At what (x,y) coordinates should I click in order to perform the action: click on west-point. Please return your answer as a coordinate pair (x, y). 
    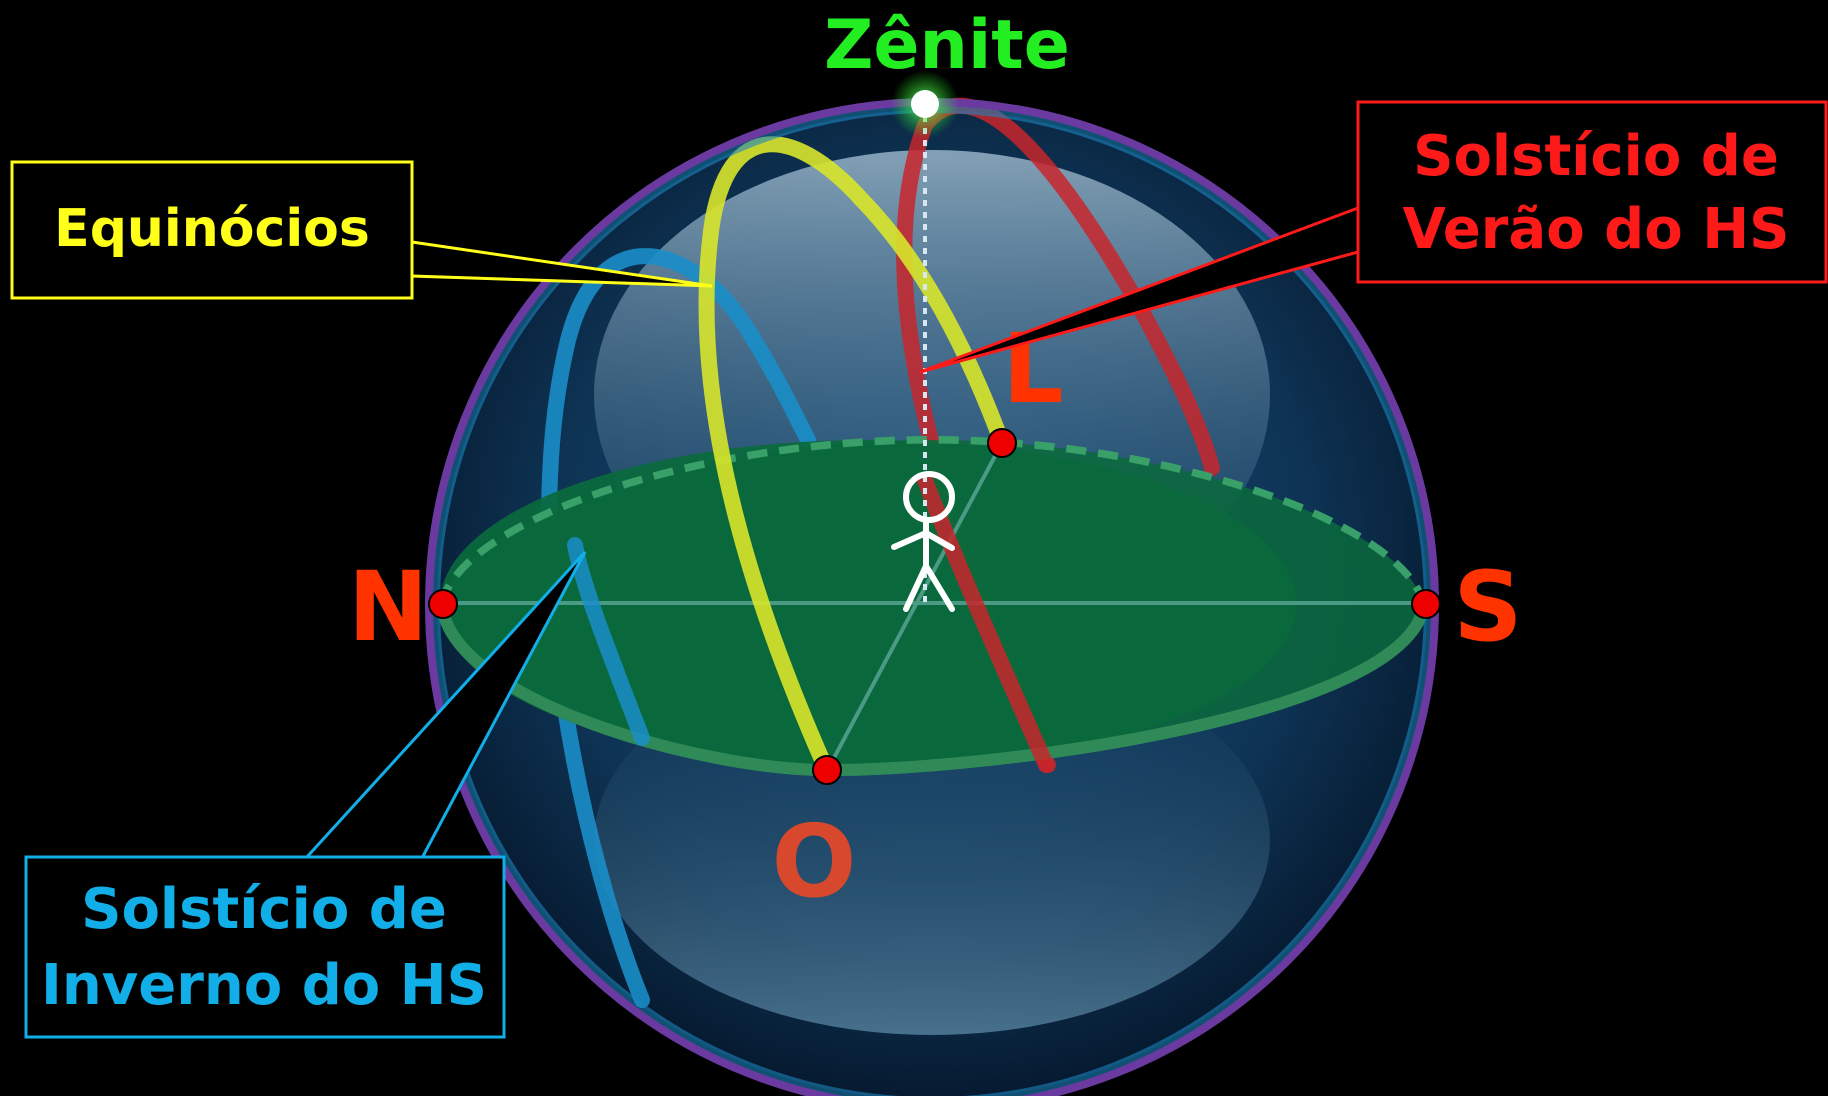
    Looking at the image, I should click on (827, 770).